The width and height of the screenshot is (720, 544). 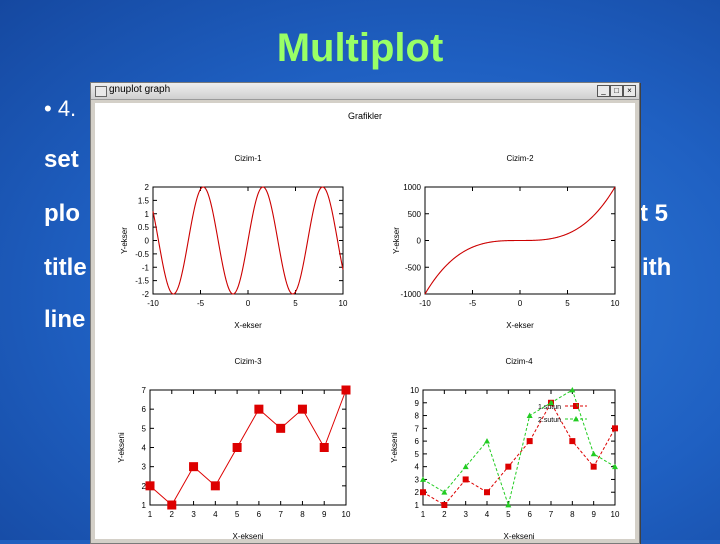 What do you see at coordinates (616, 91) in the screenshot?
I see `maximize-button: □` at bounding box center [616, 91].